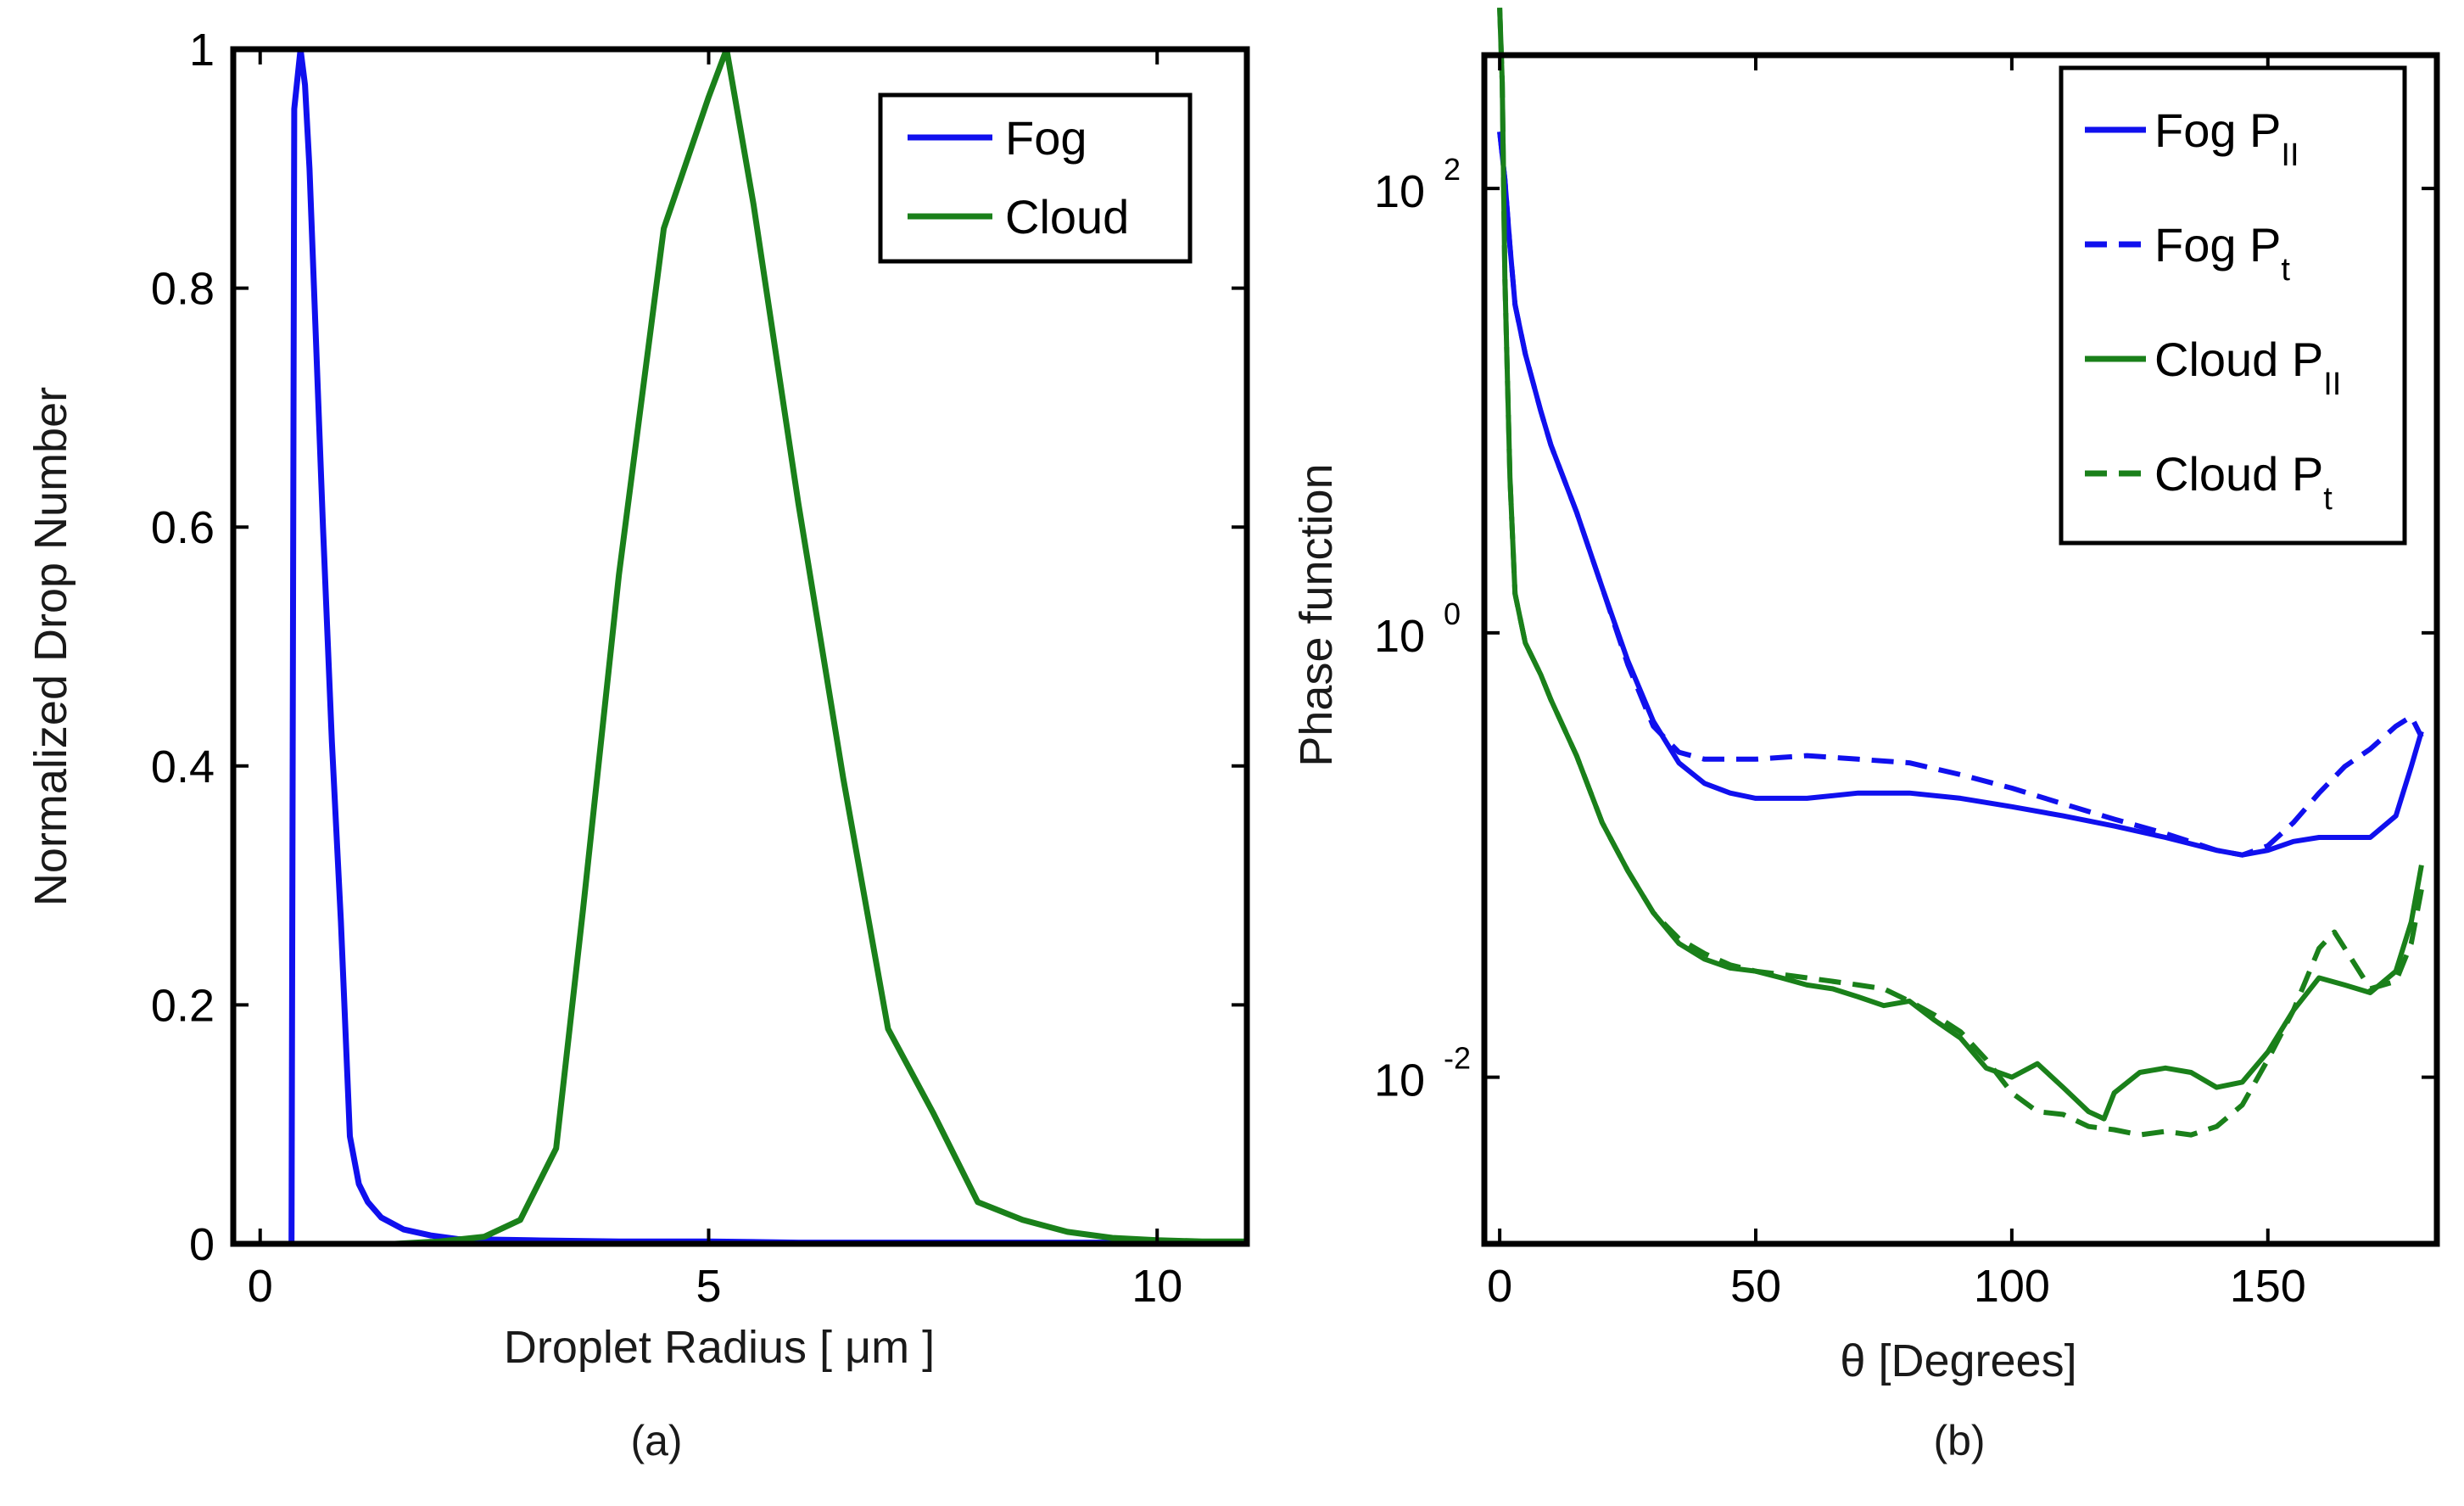 Image resolution: width=2464 pixels, height=1506 pixels. What do you see at coordinates (50, 646) in the screenshot?
I see `y-axis-label-a: Normalized Drop Number` at bounding box center [50, 646].